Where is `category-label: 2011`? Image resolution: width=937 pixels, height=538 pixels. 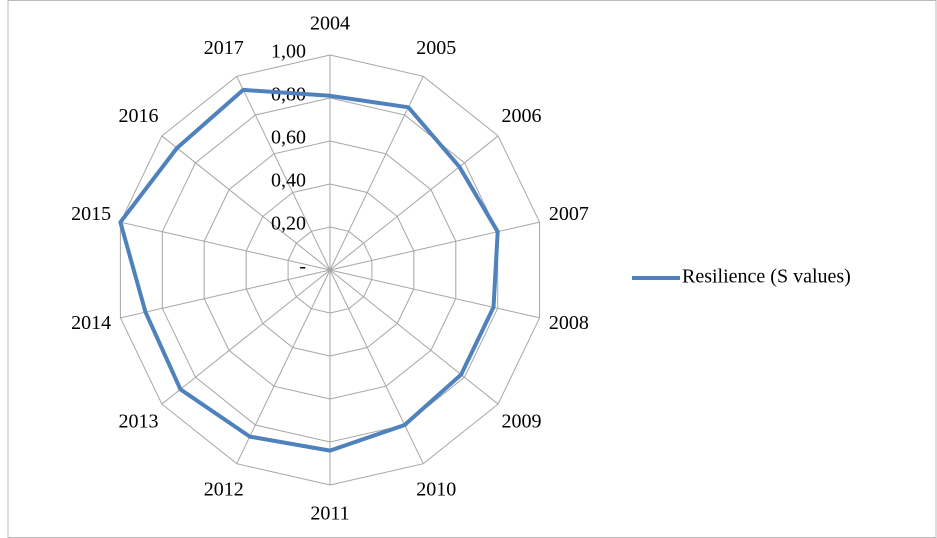 category-label: 2011 is located at coordinates (329, 514).